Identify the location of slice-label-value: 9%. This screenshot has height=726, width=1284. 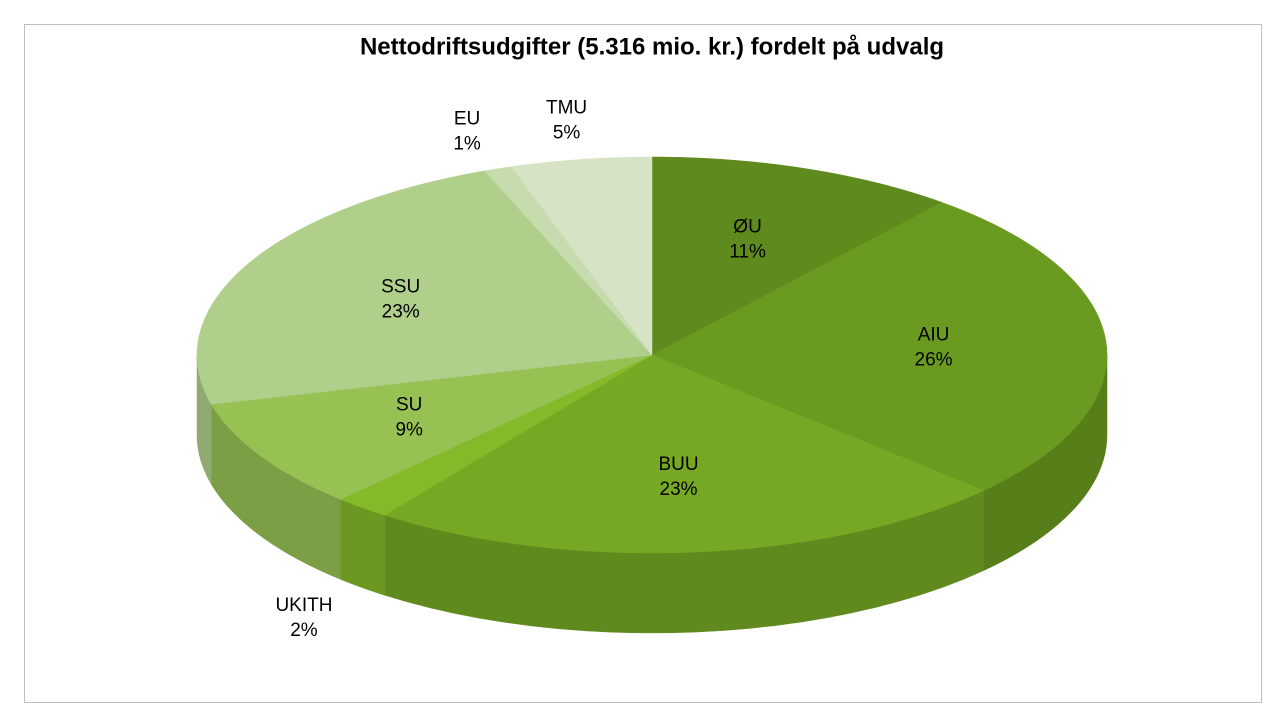
(409, 430).